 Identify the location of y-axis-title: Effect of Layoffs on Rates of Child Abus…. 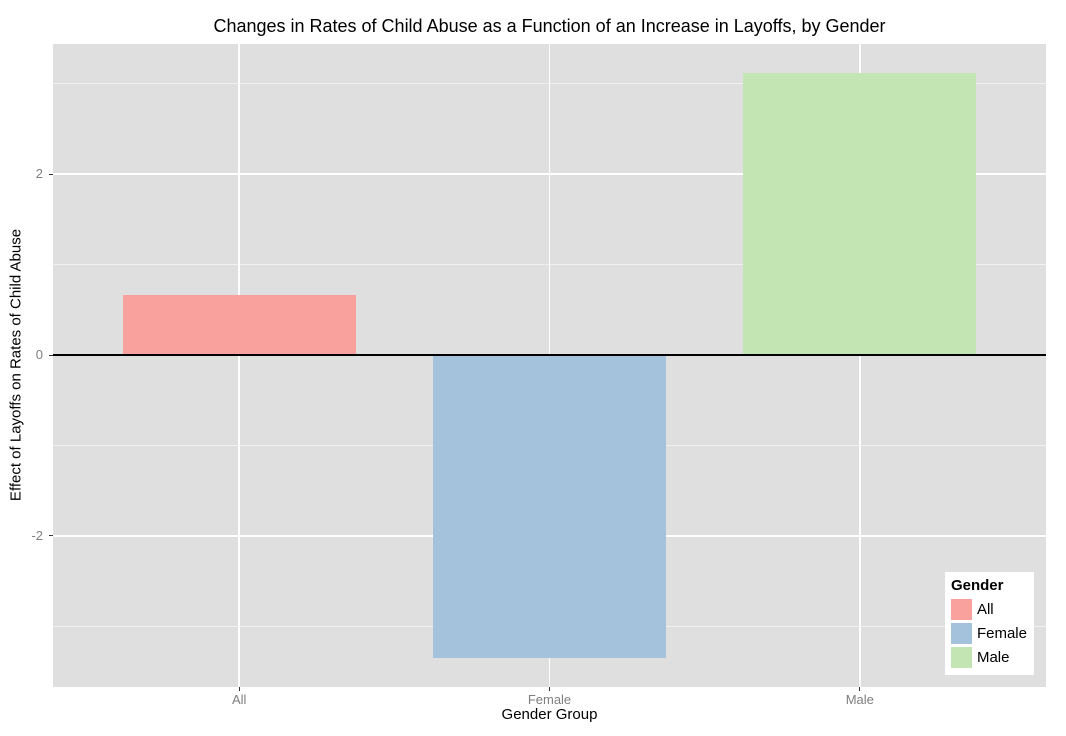
(16, 365).